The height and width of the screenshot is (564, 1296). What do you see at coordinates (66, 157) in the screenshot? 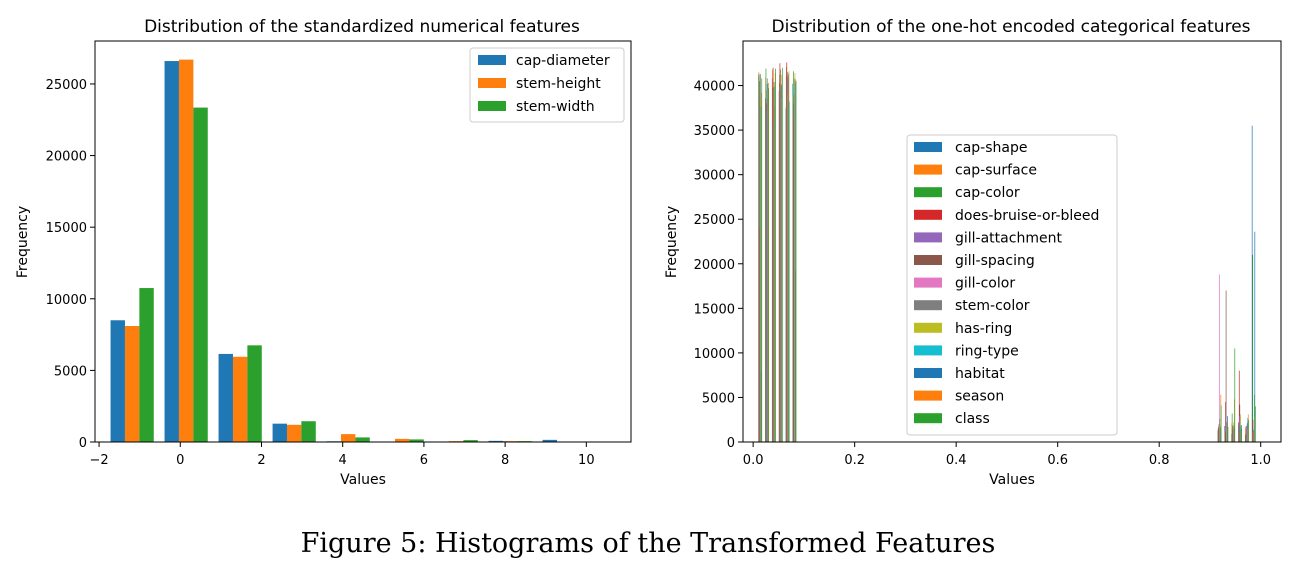
I see `left-ytick-label: 20000` at bounding box center [66, 157].